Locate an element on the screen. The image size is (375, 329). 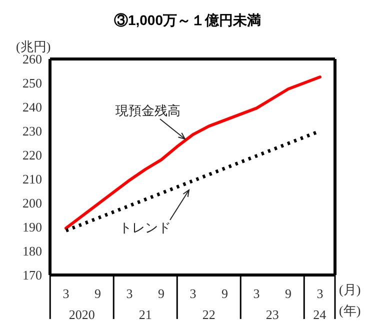
x-axis-title: (月) is located at coordinates (350, 289).